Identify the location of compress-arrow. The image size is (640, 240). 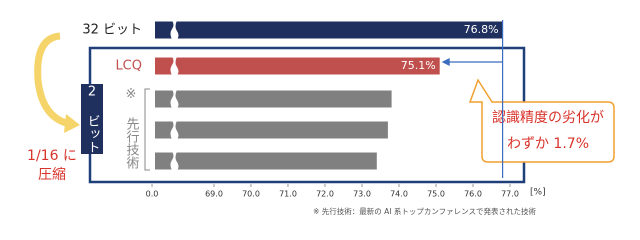
(52, 80).